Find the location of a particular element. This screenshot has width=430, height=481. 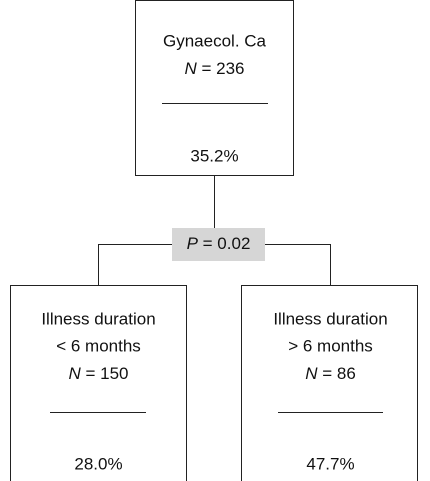

node-label: > 6 months is located at coordinates (330, 345).